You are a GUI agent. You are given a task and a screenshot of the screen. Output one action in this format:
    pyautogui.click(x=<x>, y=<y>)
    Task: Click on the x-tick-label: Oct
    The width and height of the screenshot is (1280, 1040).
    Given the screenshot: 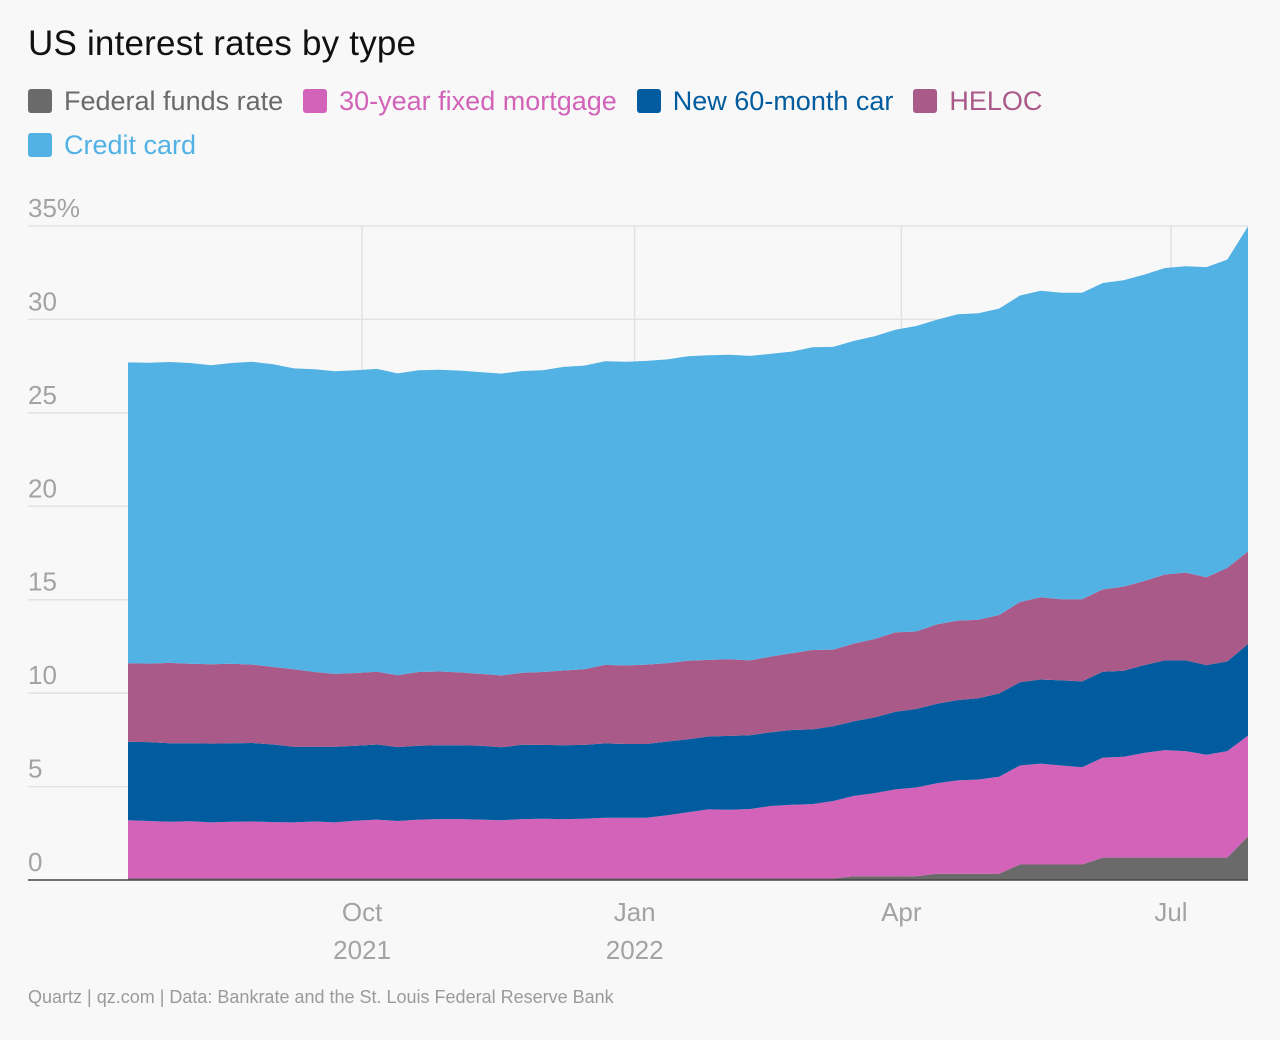 What is the action you would take?
    pyautogui.click(x=362, y=912)
    